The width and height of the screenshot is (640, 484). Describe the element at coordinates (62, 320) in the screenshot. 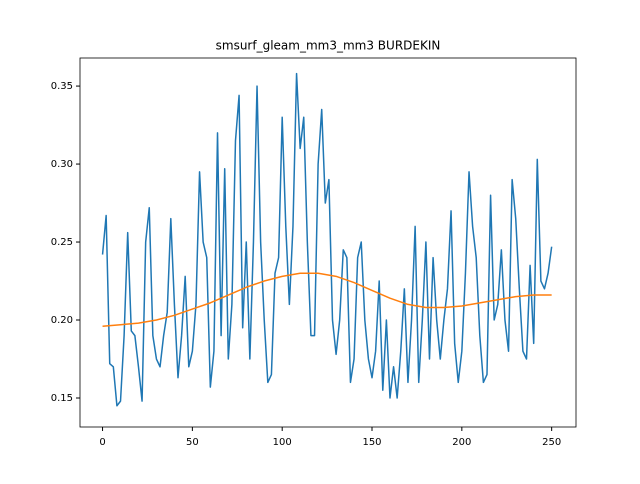

I see `y-tick-label: 0.20` at that location.